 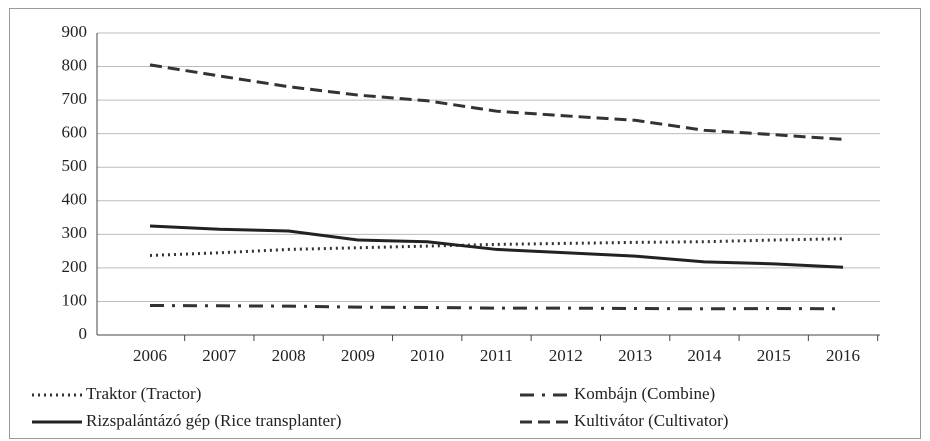 What do you see at coordinates (75, 199) in the screenshot?
I see `y-tick-label: 400` at bounding box center [75, 199].